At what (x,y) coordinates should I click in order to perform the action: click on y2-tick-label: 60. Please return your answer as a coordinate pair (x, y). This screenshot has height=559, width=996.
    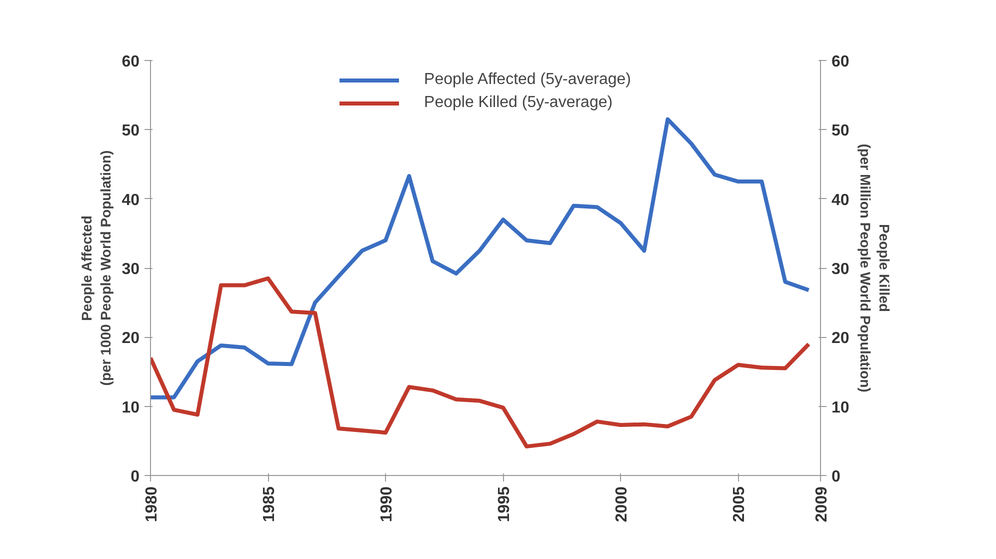
    Looking at the image, I should click on (841, 62).